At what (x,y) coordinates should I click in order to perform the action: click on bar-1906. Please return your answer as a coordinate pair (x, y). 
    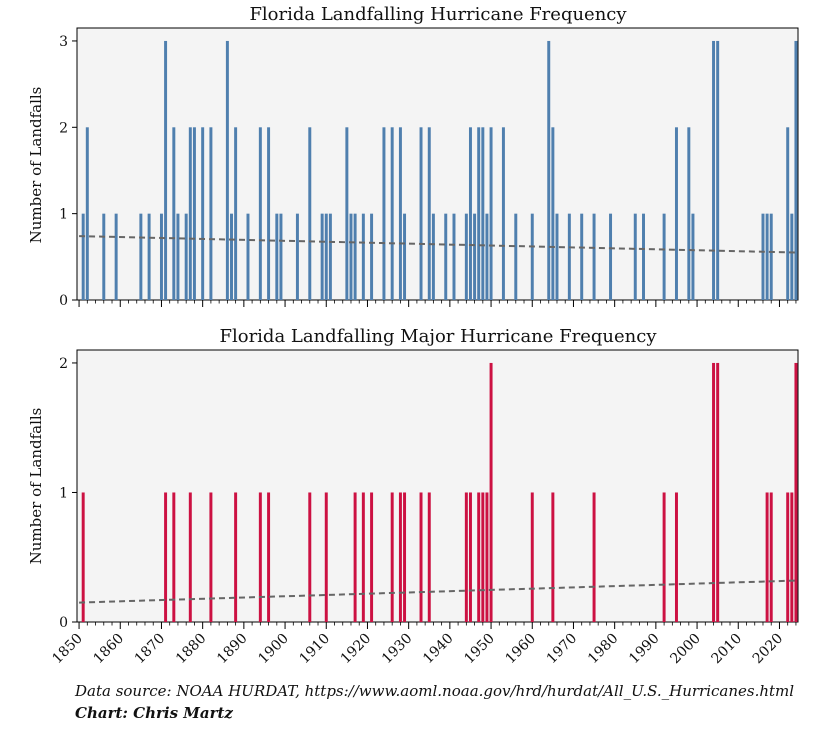
    Looking at the image, I should click on (310, 213).